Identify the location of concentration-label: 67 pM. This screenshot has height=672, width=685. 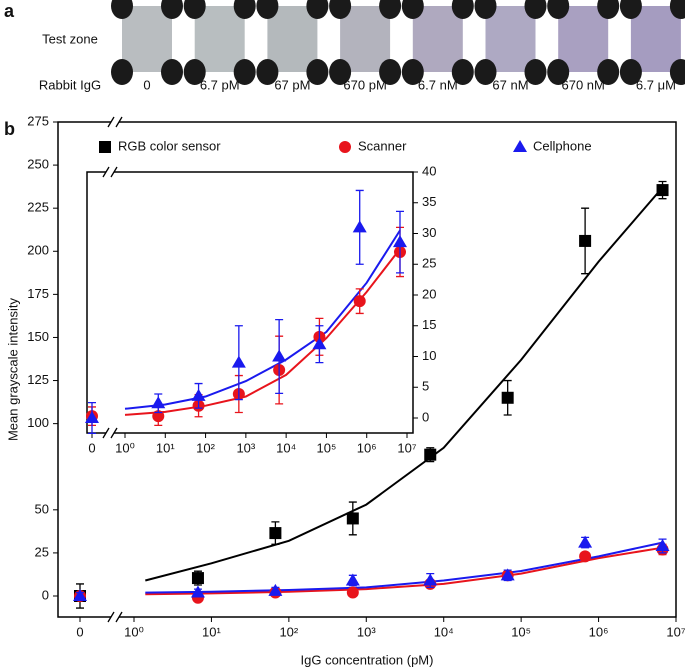
(292, 84).